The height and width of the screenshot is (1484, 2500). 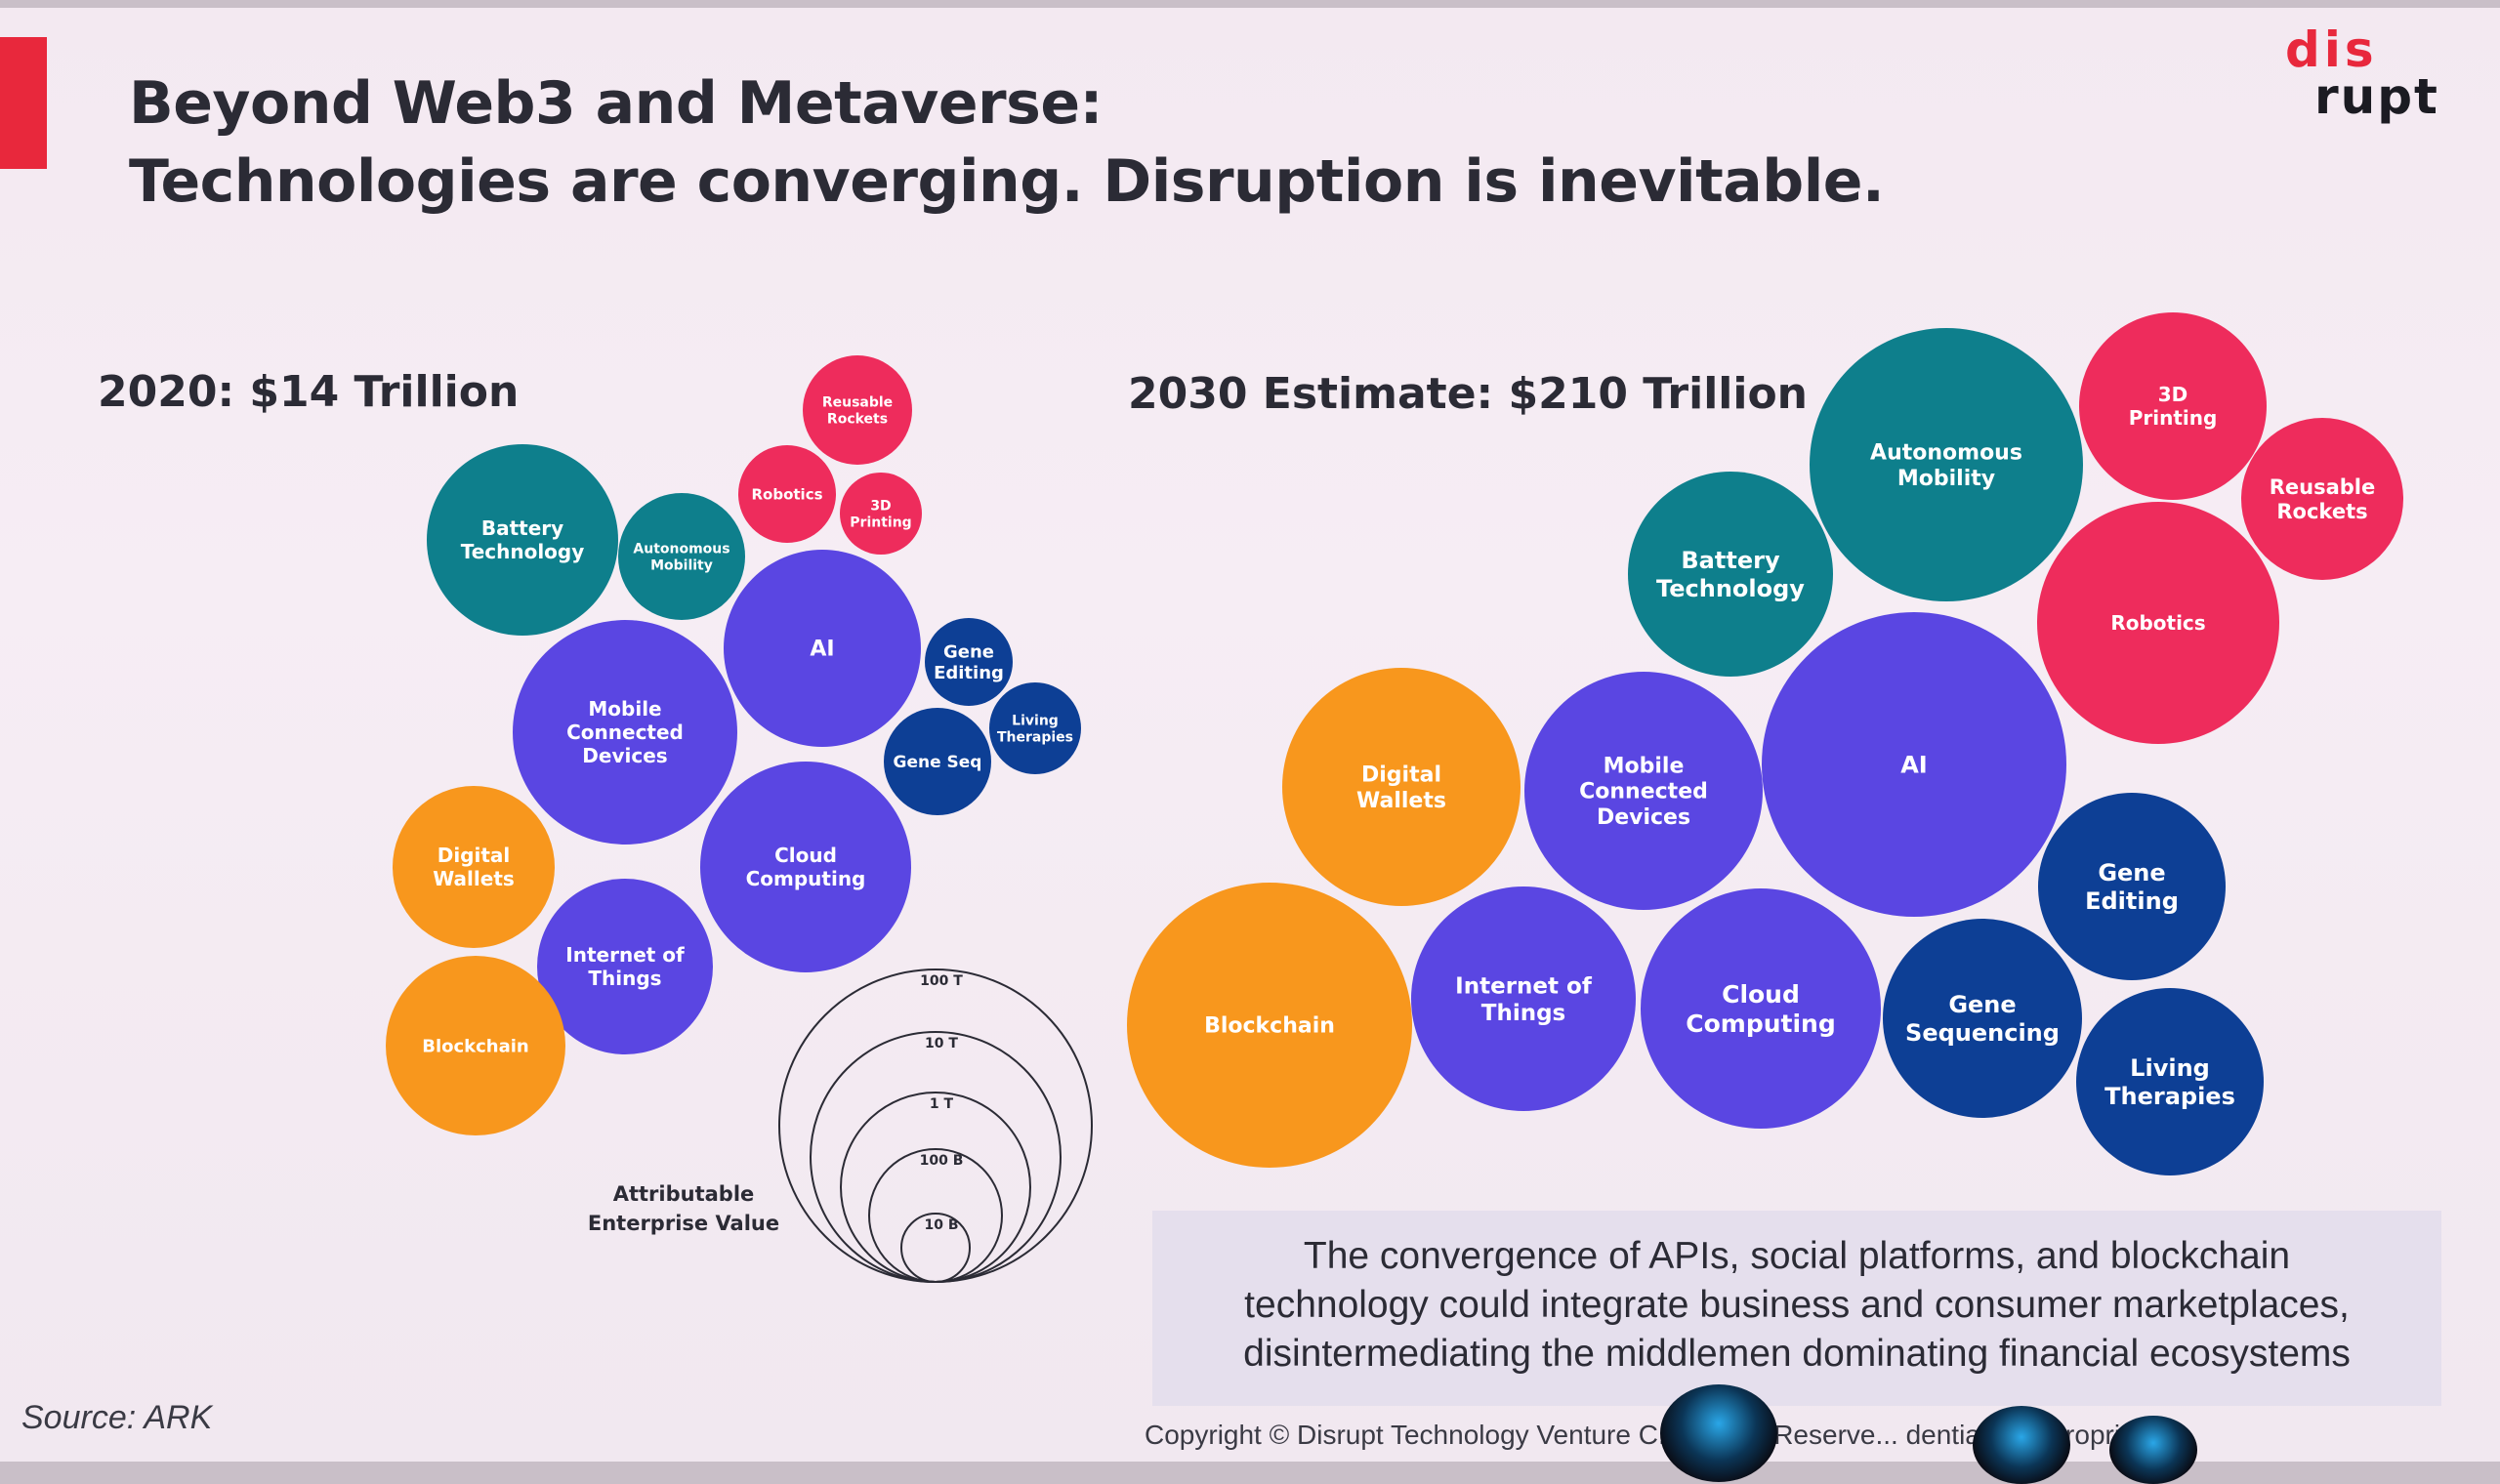 What do you see at coordinates (942, 1161) in the screenshot?
I see `legend-ring-label: 100 B` at bounding box center [942, 1161].